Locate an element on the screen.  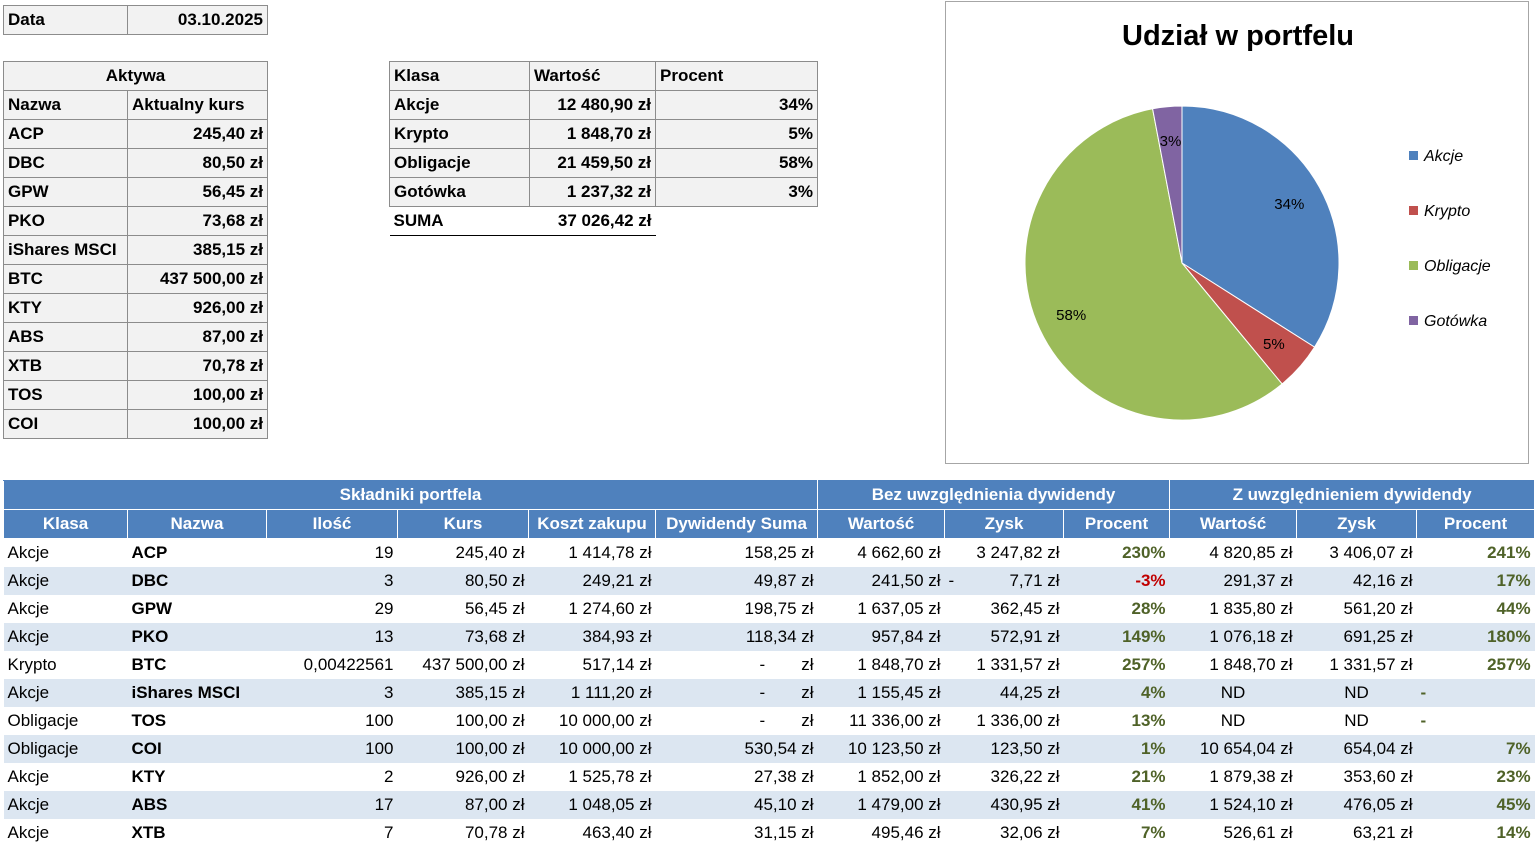
cell-nazwa: GPW is located at coordinates (197, 609).